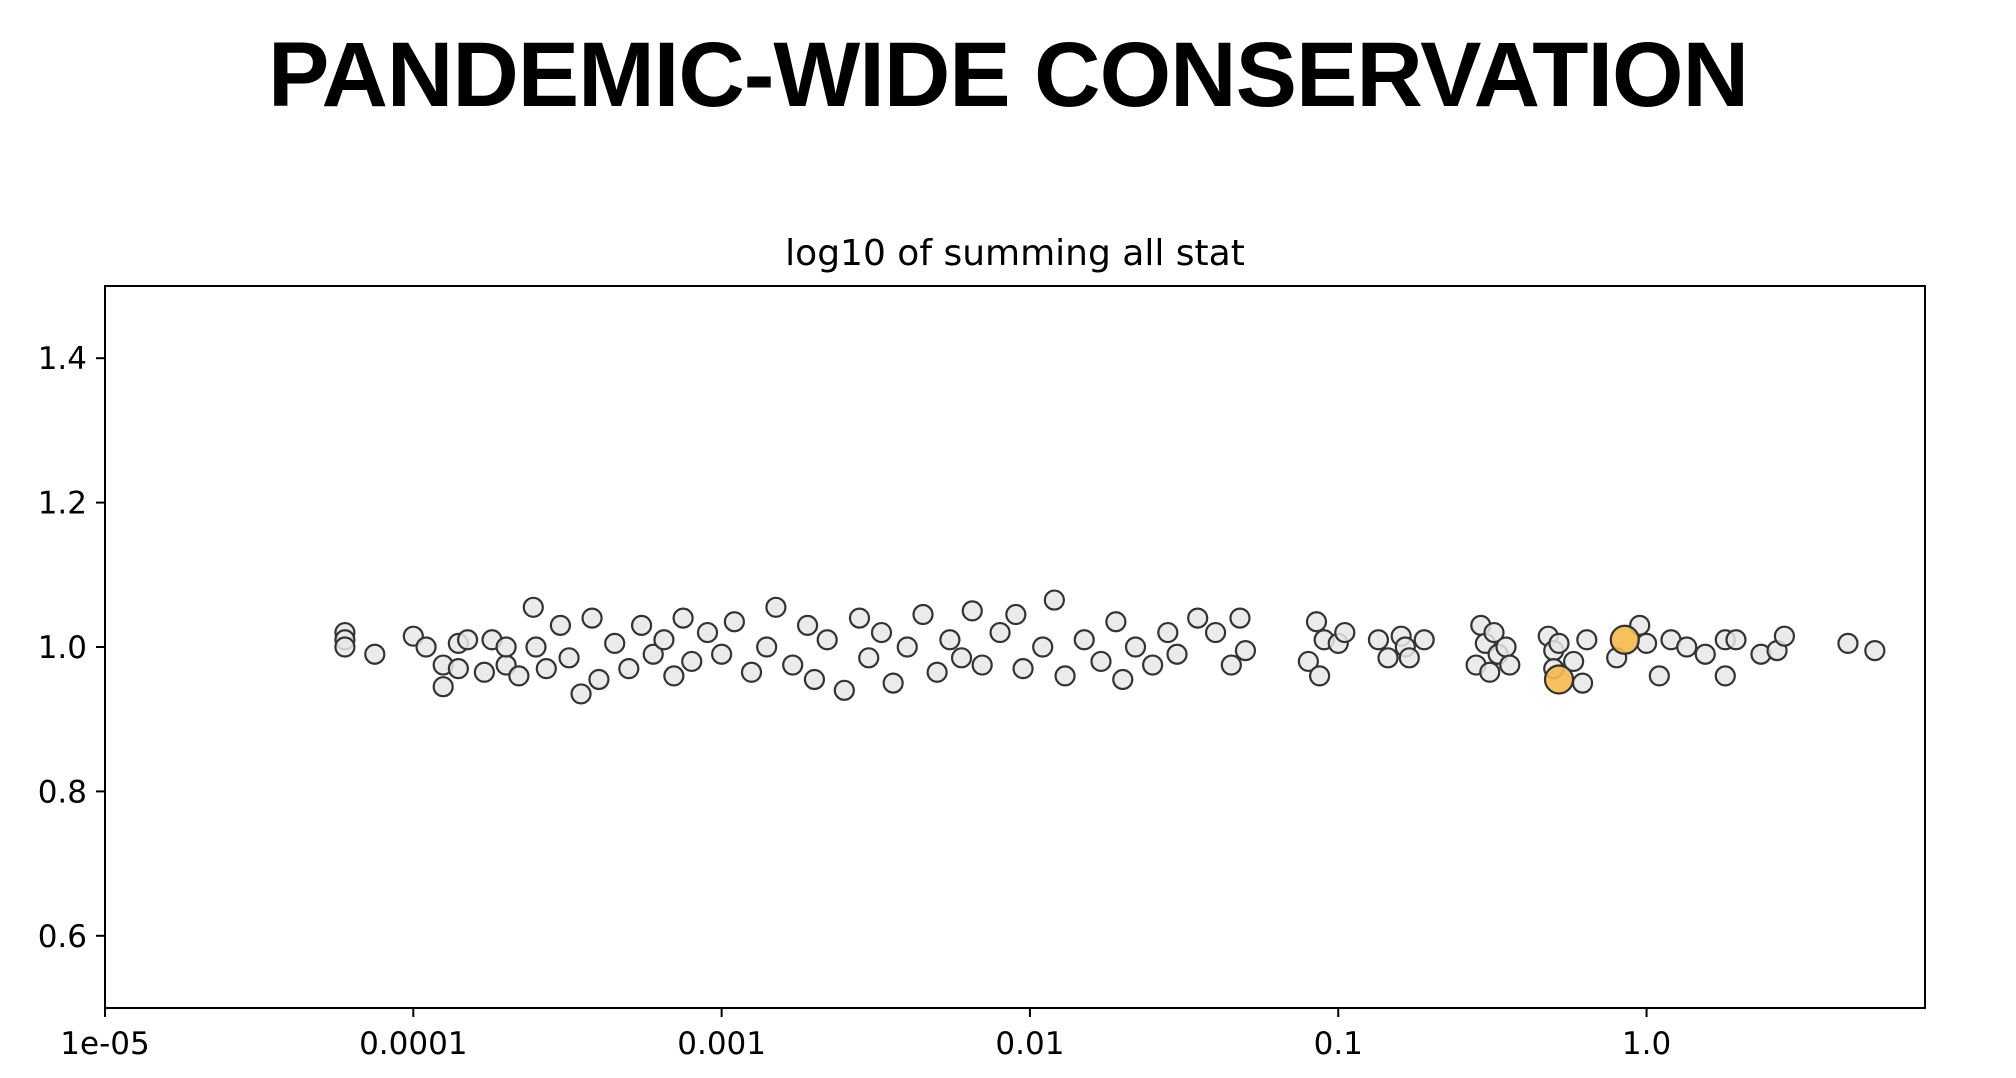 The height and width of the screenshot is (1078, 2016). What do you see at coordinates (1338, 1044) in the screenshot?
I see `x-tick-label: 0.1` at bounding box center [1338, 1044].